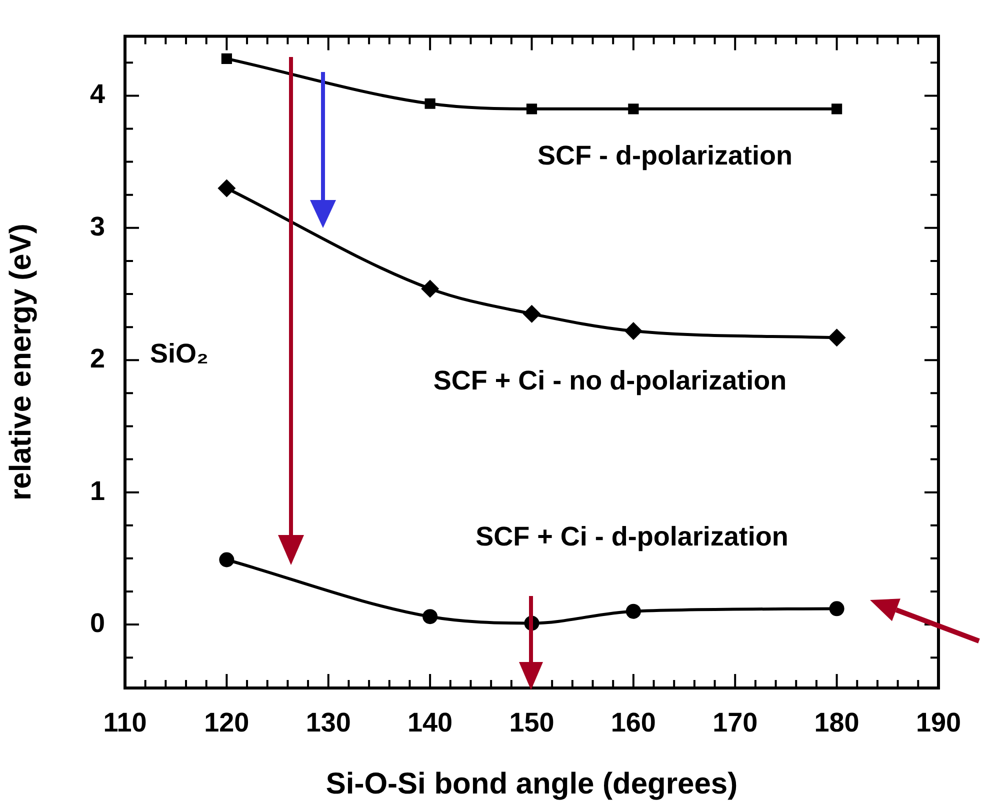 The height and width of the screenshot is (807, 981). I want to click on annotation: SiO₂, so click(179, 353).